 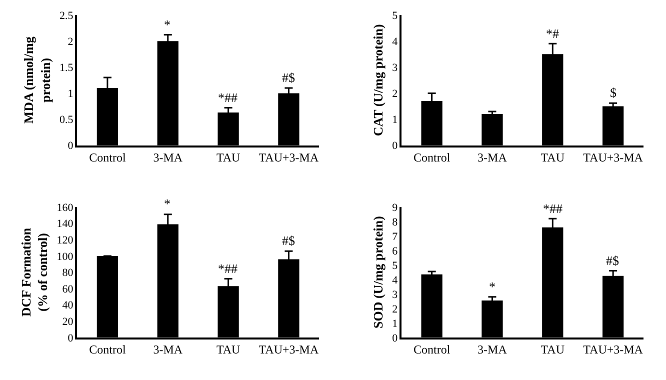 I want to click on y-tick-label: 140, so click(x=65, y=224).